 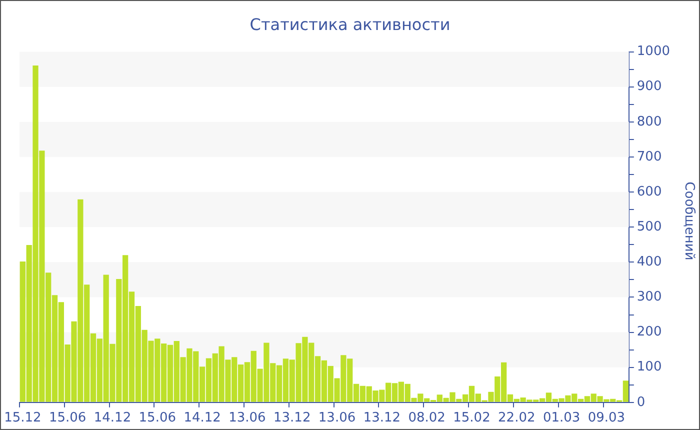 What do you see at coordinates (561, 418) in the screenshot?
I see `x-tick-label: 01.03` at bounding box center [561, 418].